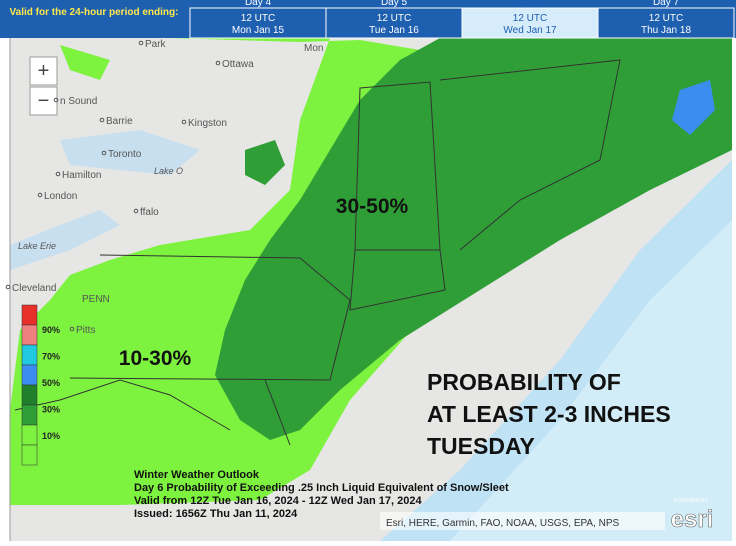 Image resolution: width=736 pixels, height=546 pixels. Describe the element at coordinates (78, 101) in the screenshot. I see `place-label: n Sound` at that location.